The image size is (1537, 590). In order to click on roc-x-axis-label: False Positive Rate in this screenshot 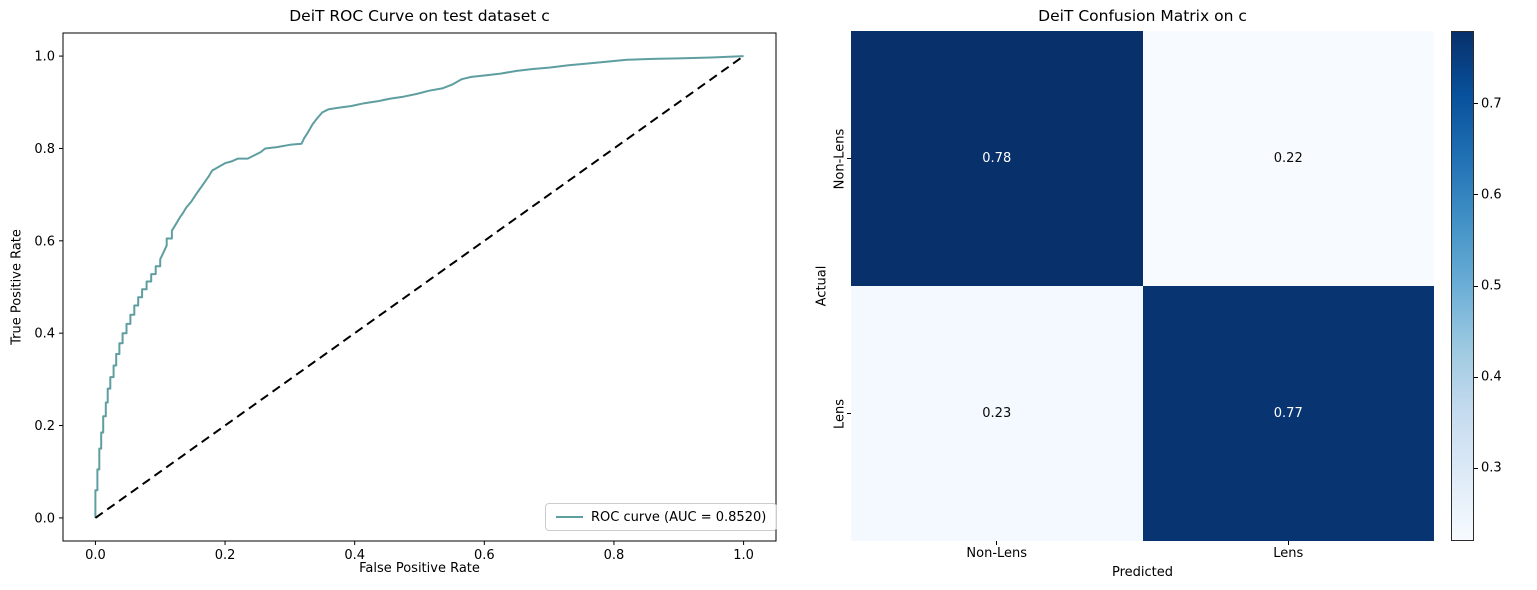, I will do `click(419, 568)`.